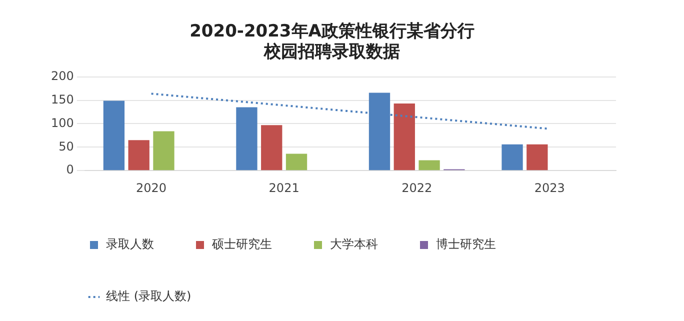  What do you see at coordinates (549, 187) in the screenshot?
I see `x-tick-label: 2023` at bounding box center [549, 187].